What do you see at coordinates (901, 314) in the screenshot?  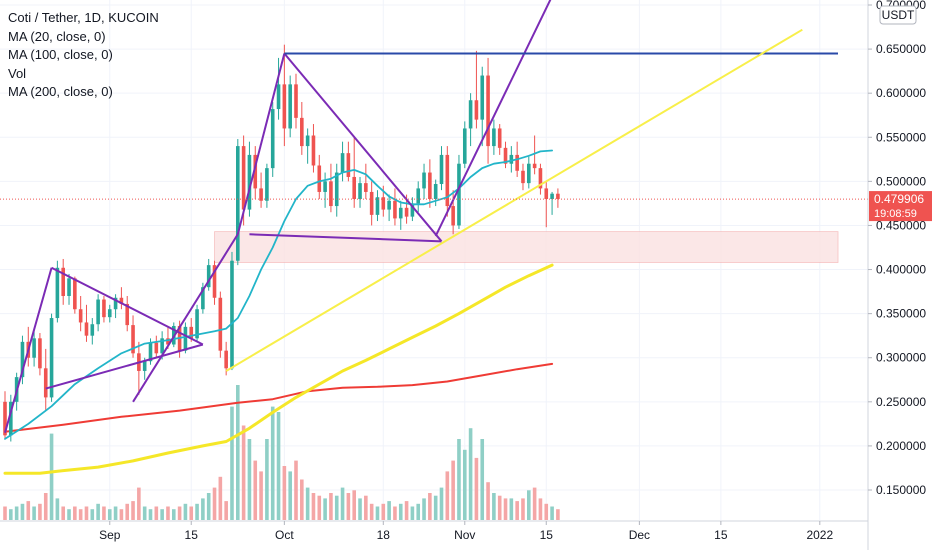 I see `y-tick-label: 0.350000` at bounding box center [901, 314].